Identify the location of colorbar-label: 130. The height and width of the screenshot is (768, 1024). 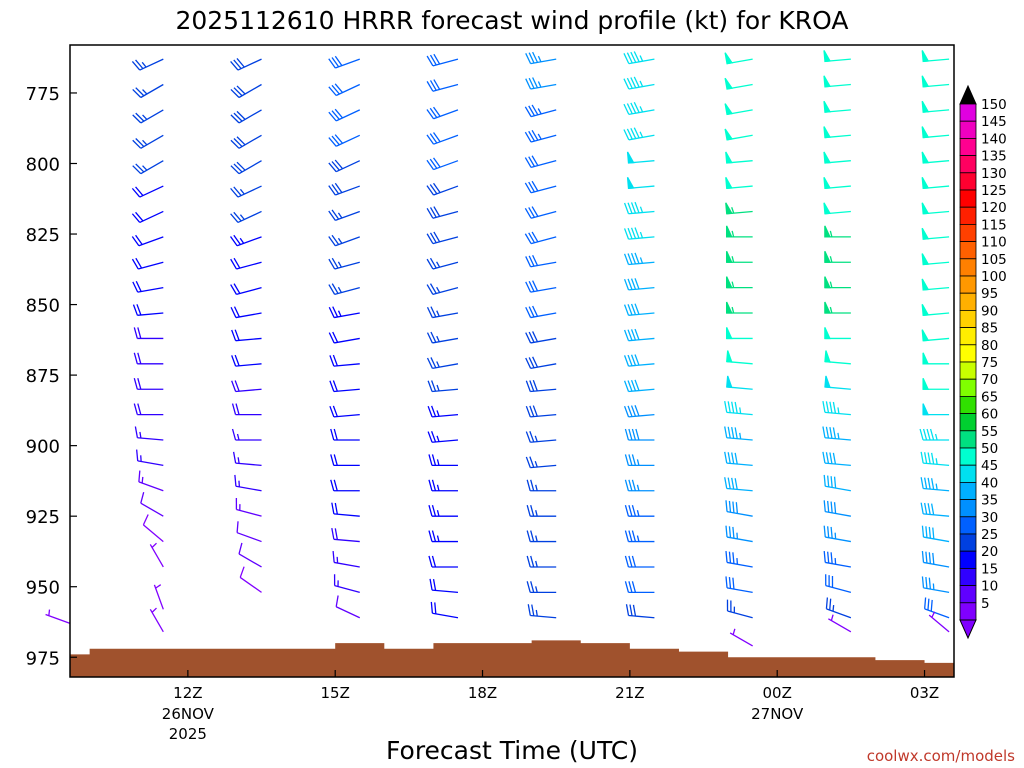
(994, 174).